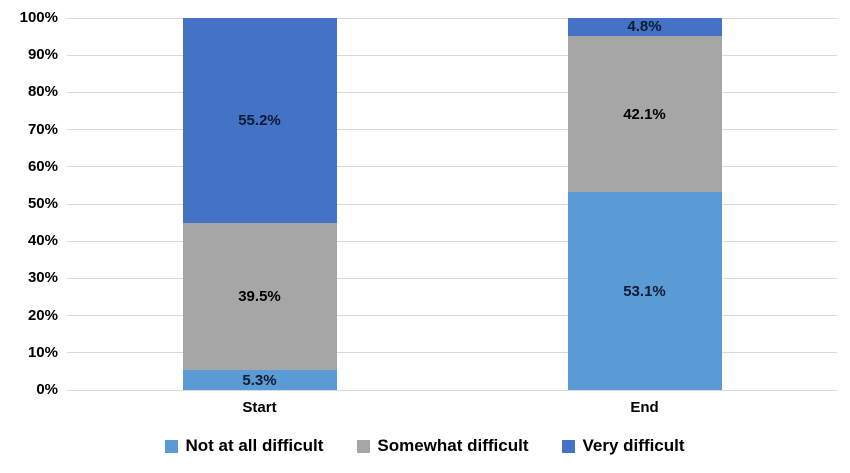  Describe the element at coordinates (644, 407) in the screenshot. I see `x-axis-category-label: End` at that location.